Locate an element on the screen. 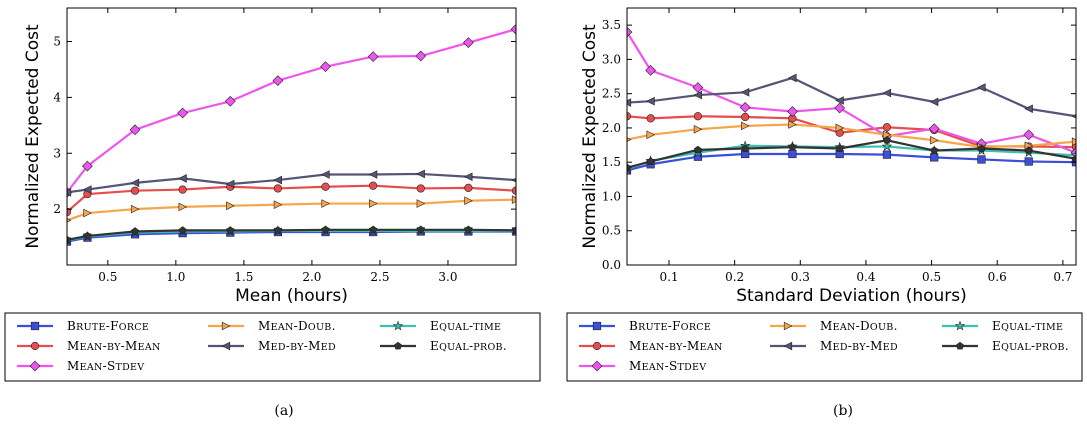 The height and width of the screenshot is (426, 1087). plot-area is located at coordinates (851, 100).